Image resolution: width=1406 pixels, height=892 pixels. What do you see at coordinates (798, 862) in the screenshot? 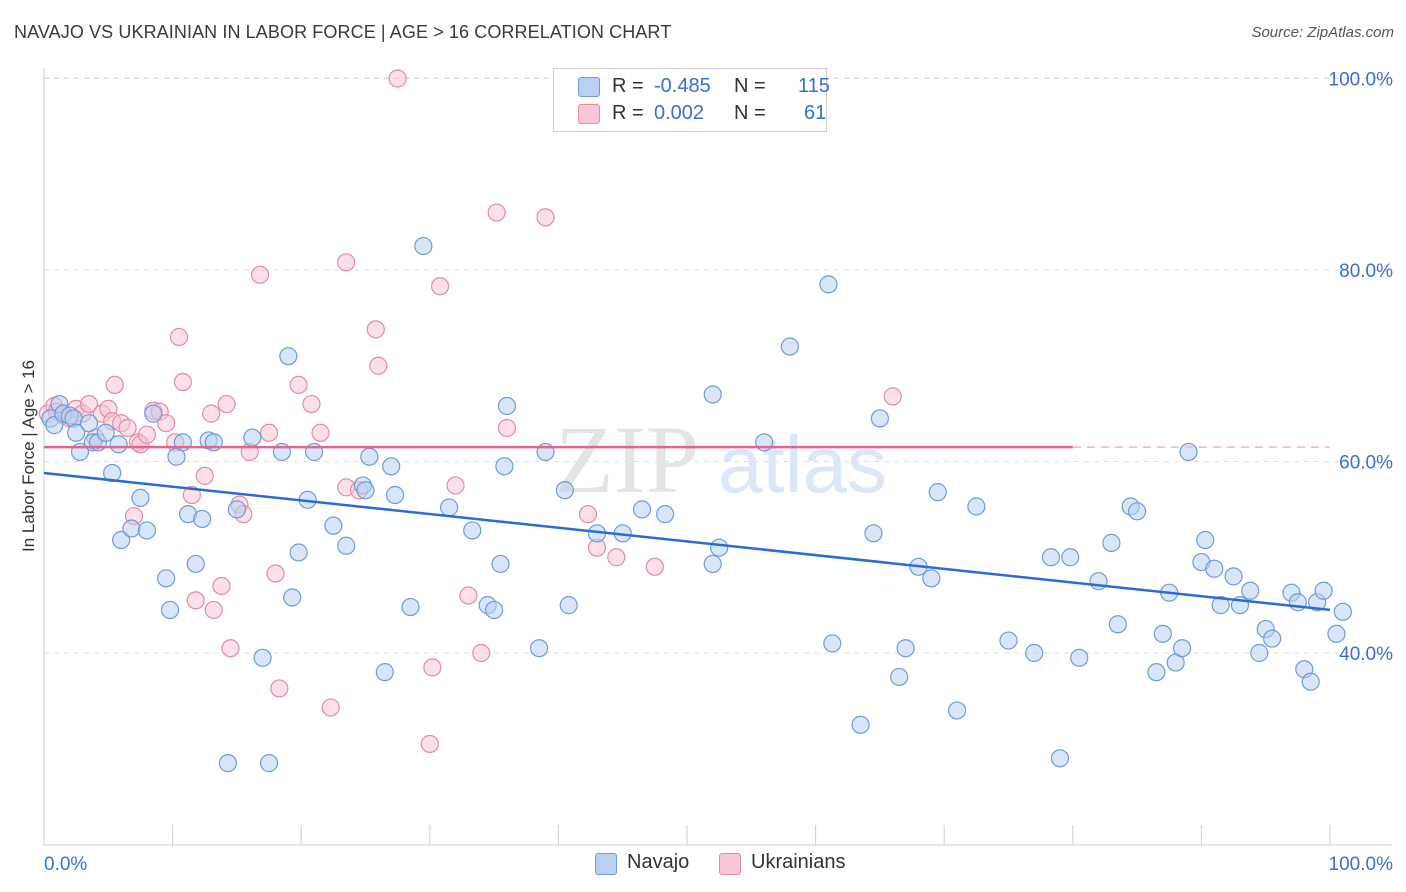
I see `ukrainians-legend-label: Ukrainians` at bounding box center [798, 862].